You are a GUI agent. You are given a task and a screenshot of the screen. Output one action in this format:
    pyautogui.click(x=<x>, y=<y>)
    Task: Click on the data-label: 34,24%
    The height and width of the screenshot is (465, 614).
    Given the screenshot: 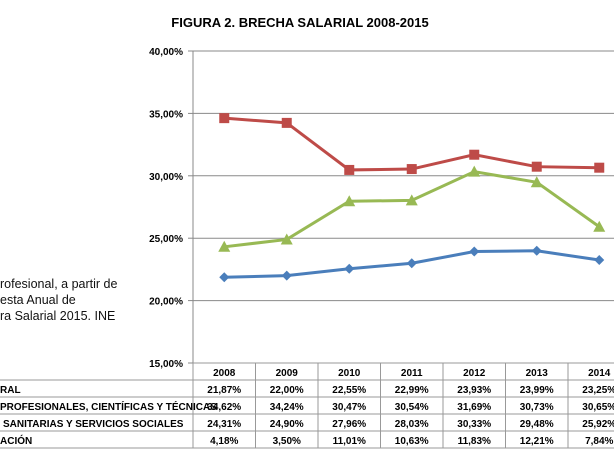 What is the action you would take?
    pyautogui.click(x=287, y=407)
    